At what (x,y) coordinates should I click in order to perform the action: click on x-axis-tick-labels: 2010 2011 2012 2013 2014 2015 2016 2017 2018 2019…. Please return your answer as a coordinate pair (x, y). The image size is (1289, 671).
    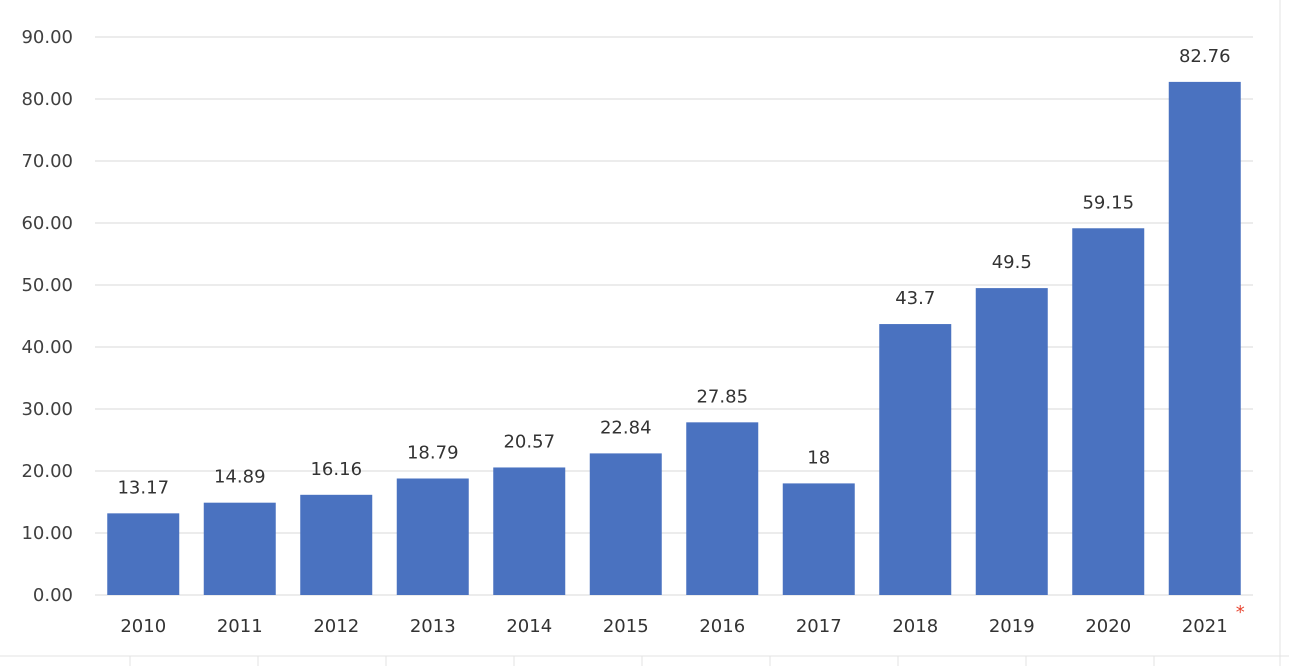
    Looking at the image, I should click on (673, 626).